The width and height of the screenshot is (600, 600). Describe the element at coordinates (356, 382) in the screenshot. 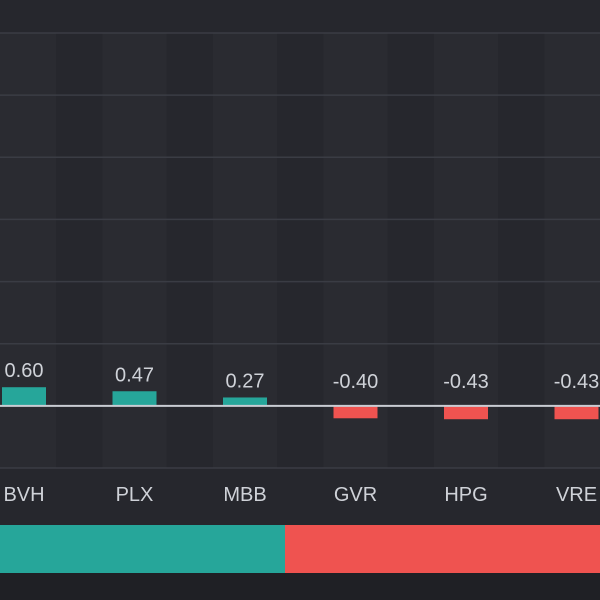

I see `value-label: -0.40` at that location.